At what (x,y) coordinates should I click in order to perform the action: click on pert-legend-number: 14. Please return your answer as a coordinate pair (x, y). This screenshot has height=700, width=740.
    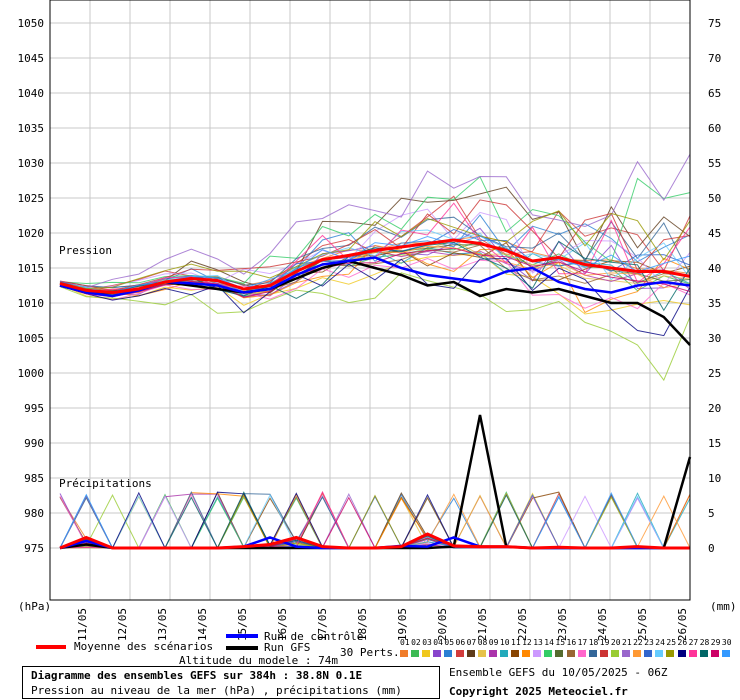
    Looking at the image, I should click on (549, 642).